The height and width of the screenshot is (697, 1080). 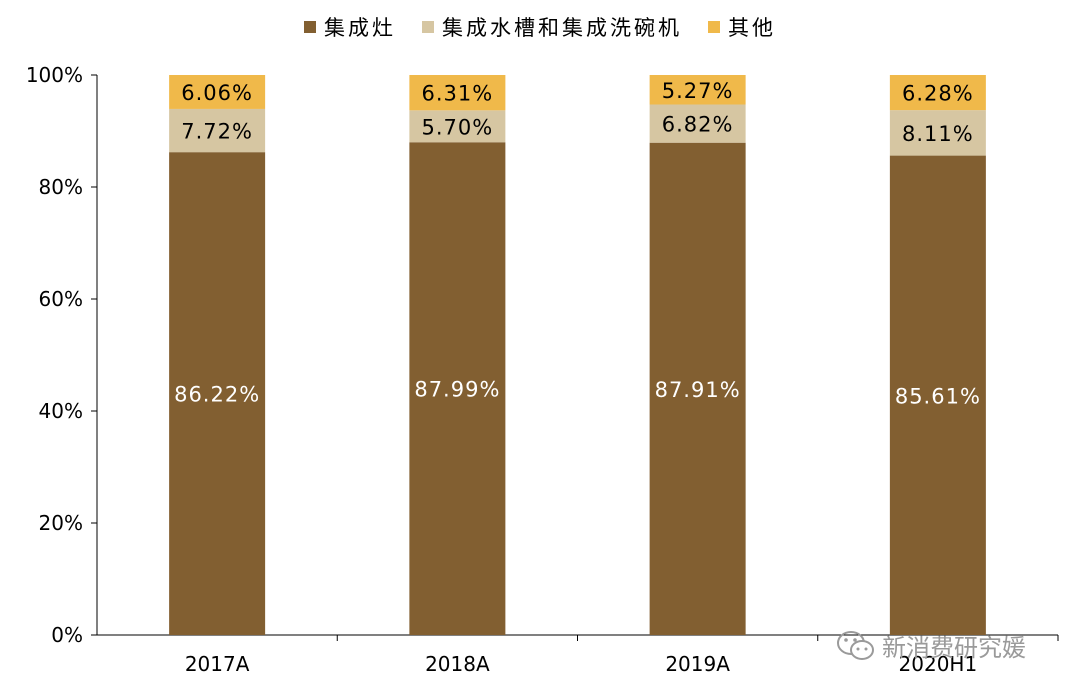 I want to click on data-label: 85.61%, so click(x=938, y=396).